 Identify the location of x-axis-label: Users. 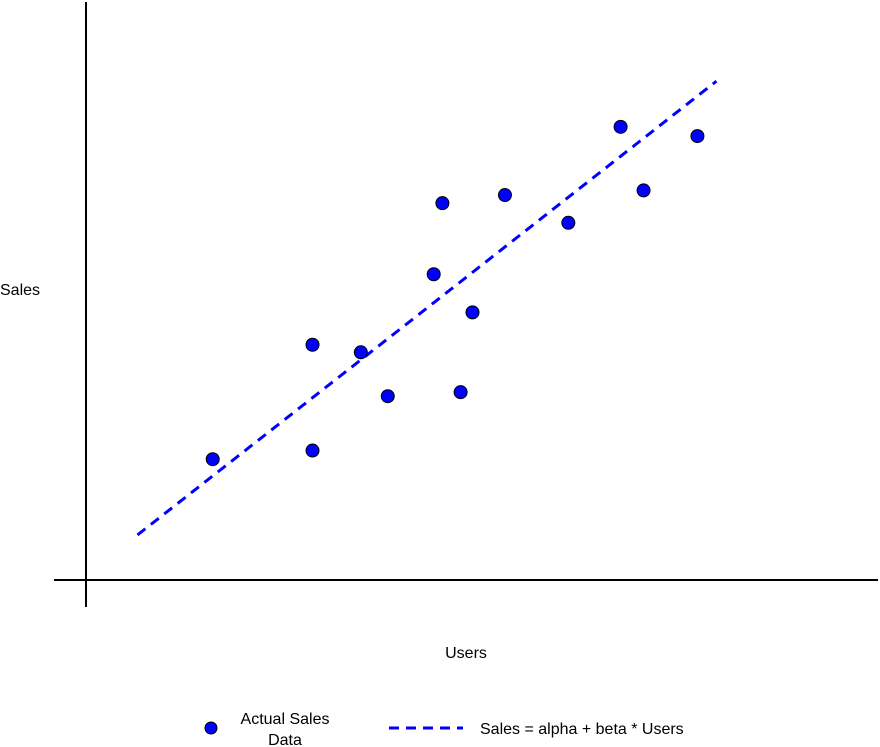
(466, 653).